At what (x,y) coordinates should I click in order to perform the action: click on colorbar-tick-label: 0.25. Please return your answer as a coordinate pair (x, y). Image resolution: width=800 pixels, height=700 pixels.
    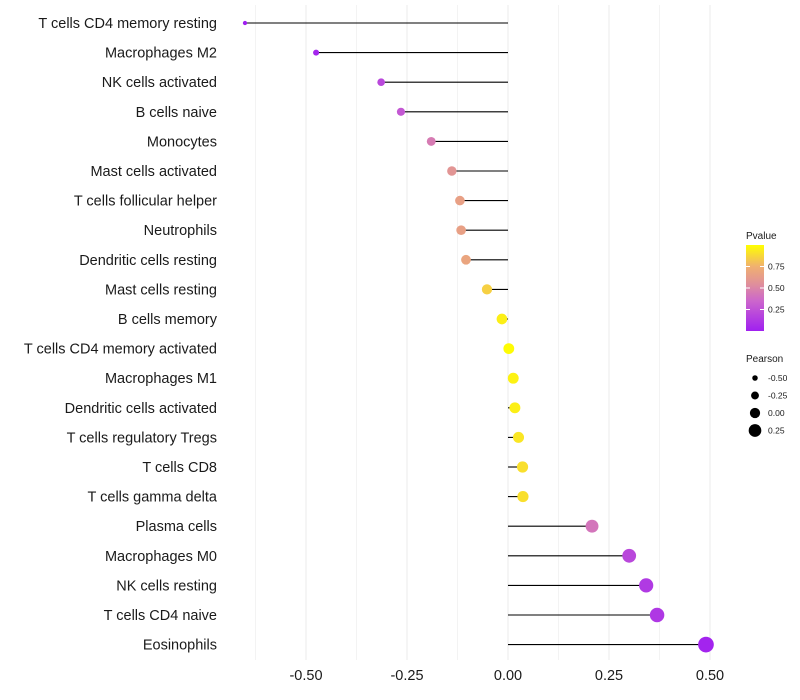
    Looking at the image, I should click on (776, 310).